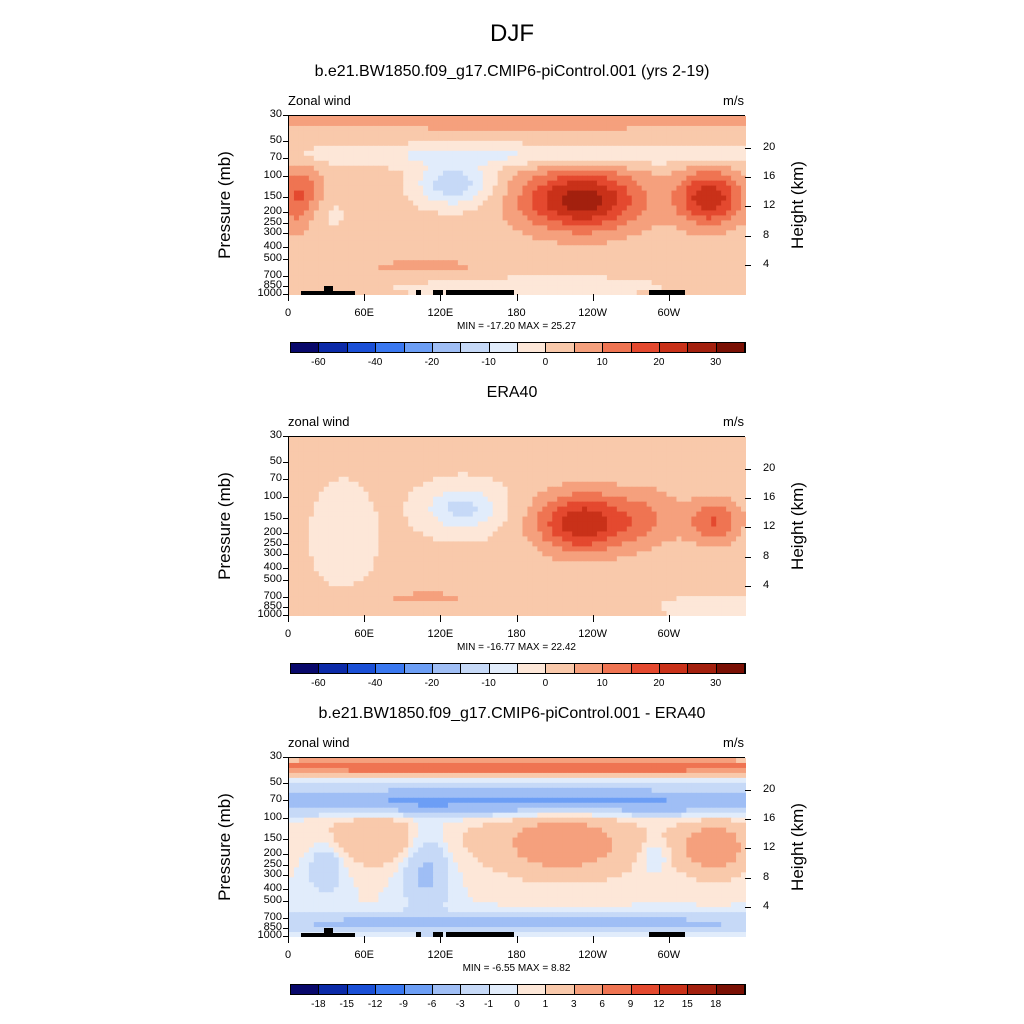 The width and height of the screenshot is (1024, 1024). Describe the element at coordinates (797, 204) in the screenshot. I see `y2-axis-label: Height (km)` at that location.